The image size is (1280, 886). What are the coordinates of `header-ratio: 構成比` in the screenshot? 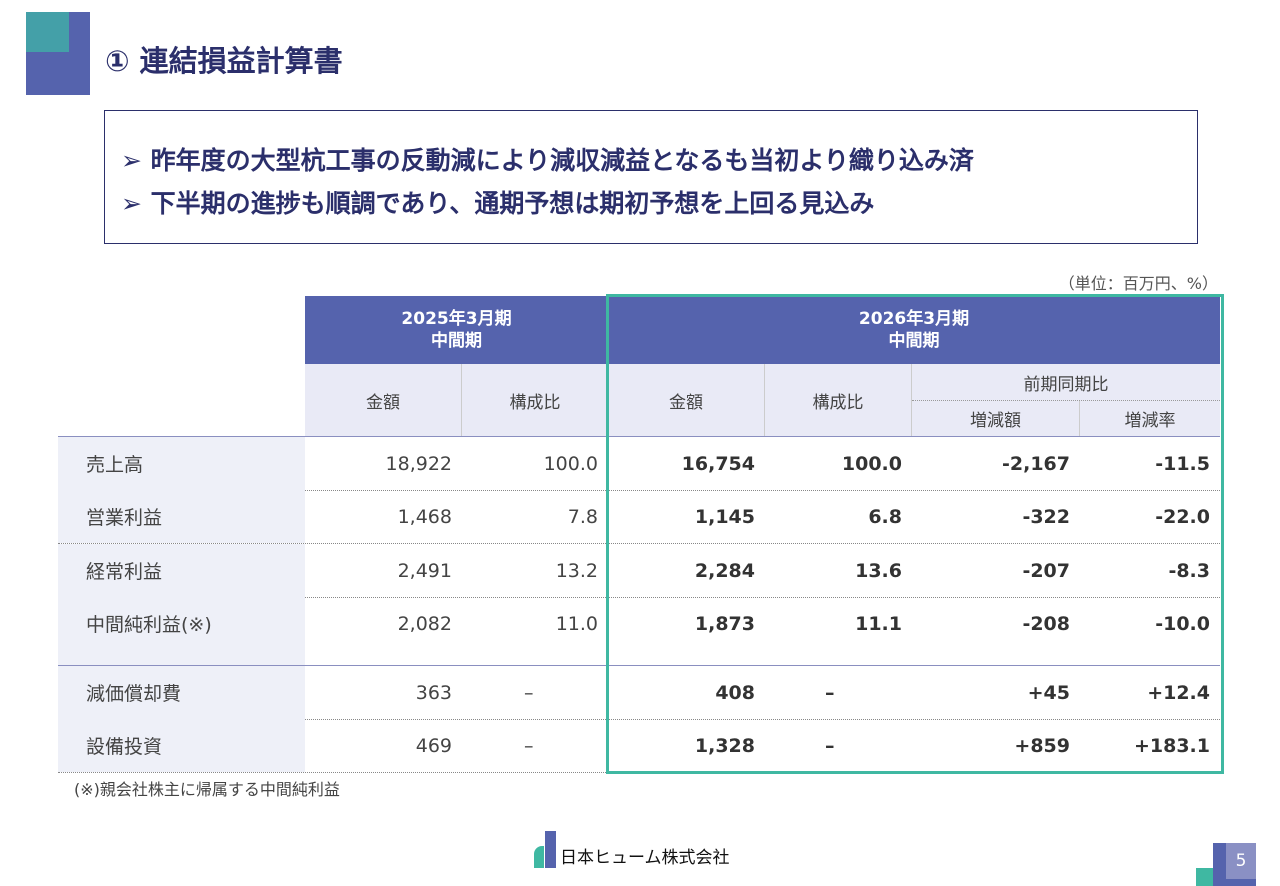 It's located at (838, 400).